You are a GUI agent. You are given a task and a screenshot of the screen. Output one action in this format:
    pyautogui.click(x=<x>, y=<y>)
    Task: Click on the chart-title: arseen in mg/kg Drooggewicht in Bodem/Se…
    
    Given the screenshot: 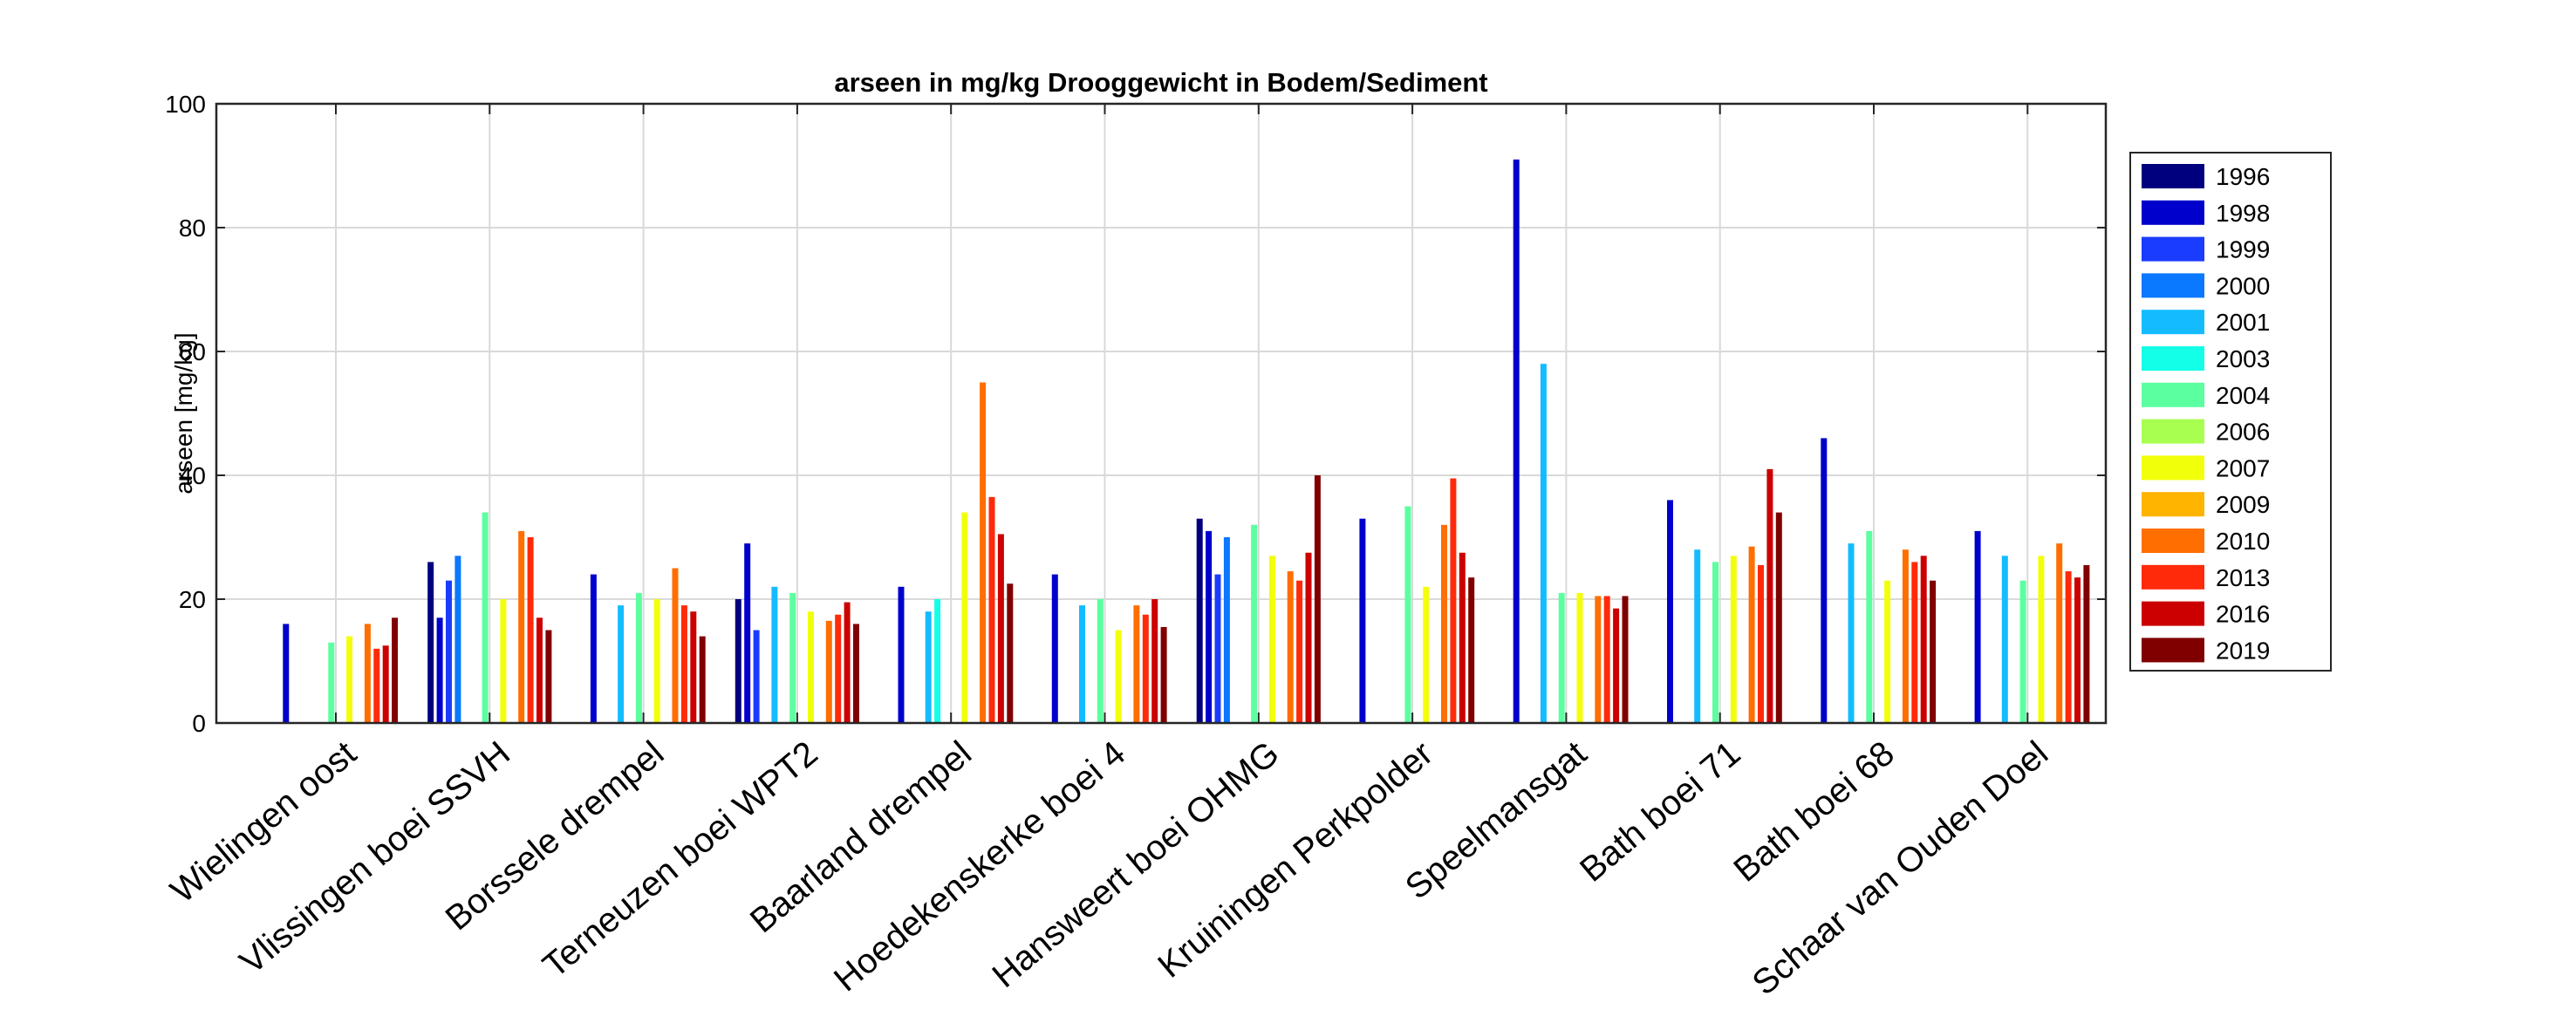 What is the action you would take?
    pyautogui.click(x=1160, y=82)
    